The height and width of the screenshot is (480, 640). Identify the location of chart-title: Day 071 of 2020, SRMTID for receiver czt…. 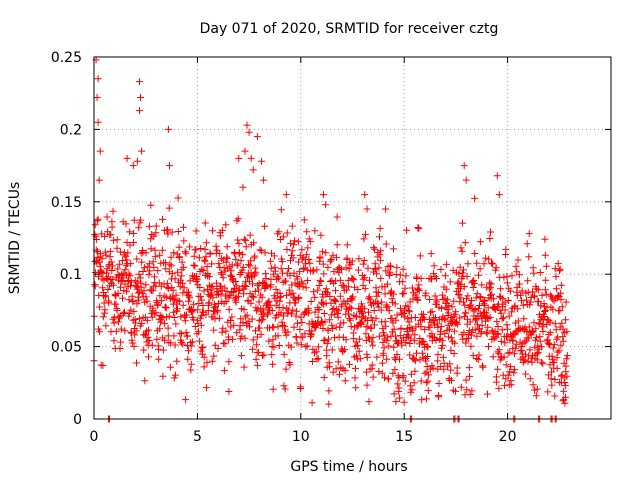
(349, 29).